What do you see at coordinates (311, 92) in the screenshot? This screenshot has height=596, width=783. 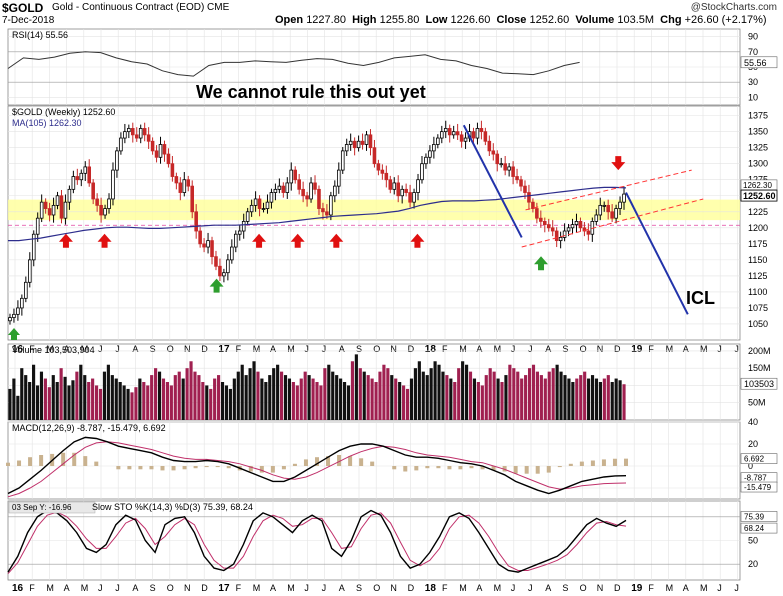 I see `headline-annotation: We cannot rule this out yet` at bounding box center [311, 92].